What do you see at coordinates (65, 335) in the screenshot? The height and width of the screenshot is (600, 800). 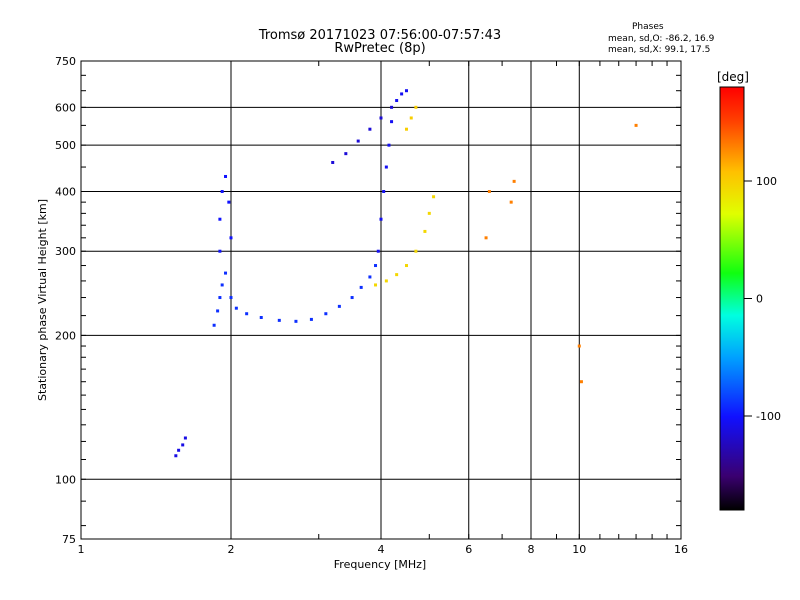 I see `y-tick-label: 200` at bounding box center [65, 335].